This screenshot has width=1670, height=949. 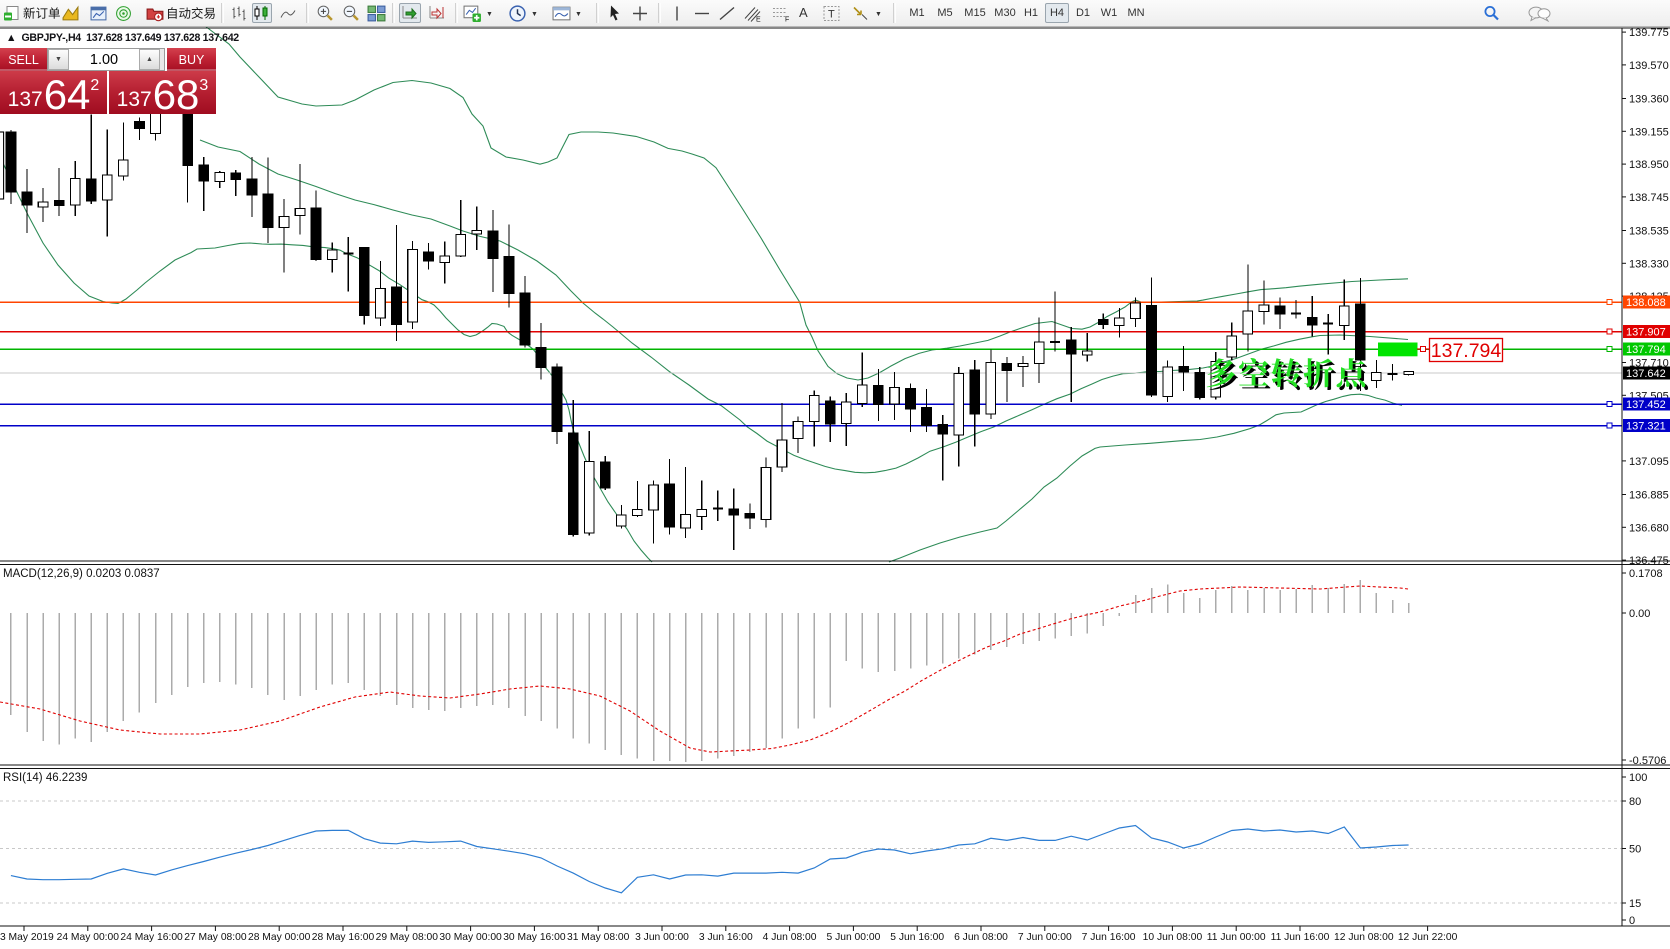 What do you see at coordinates (1638, 778) in the screenshot?
I see `svg-text: 100` at bounding box center [1638, 778].